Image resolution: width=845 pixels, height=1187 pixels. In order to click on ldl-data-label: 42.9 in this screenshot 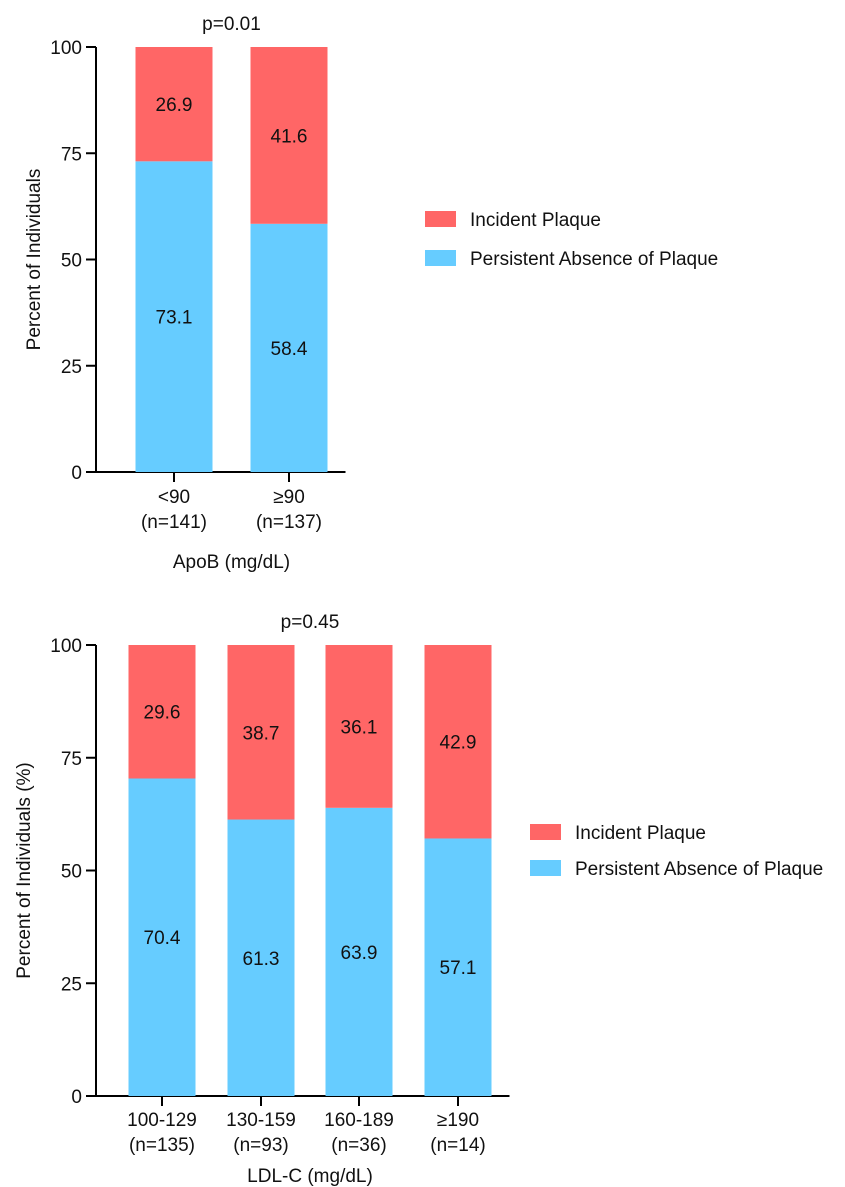, I will do `click(458, 743)`.